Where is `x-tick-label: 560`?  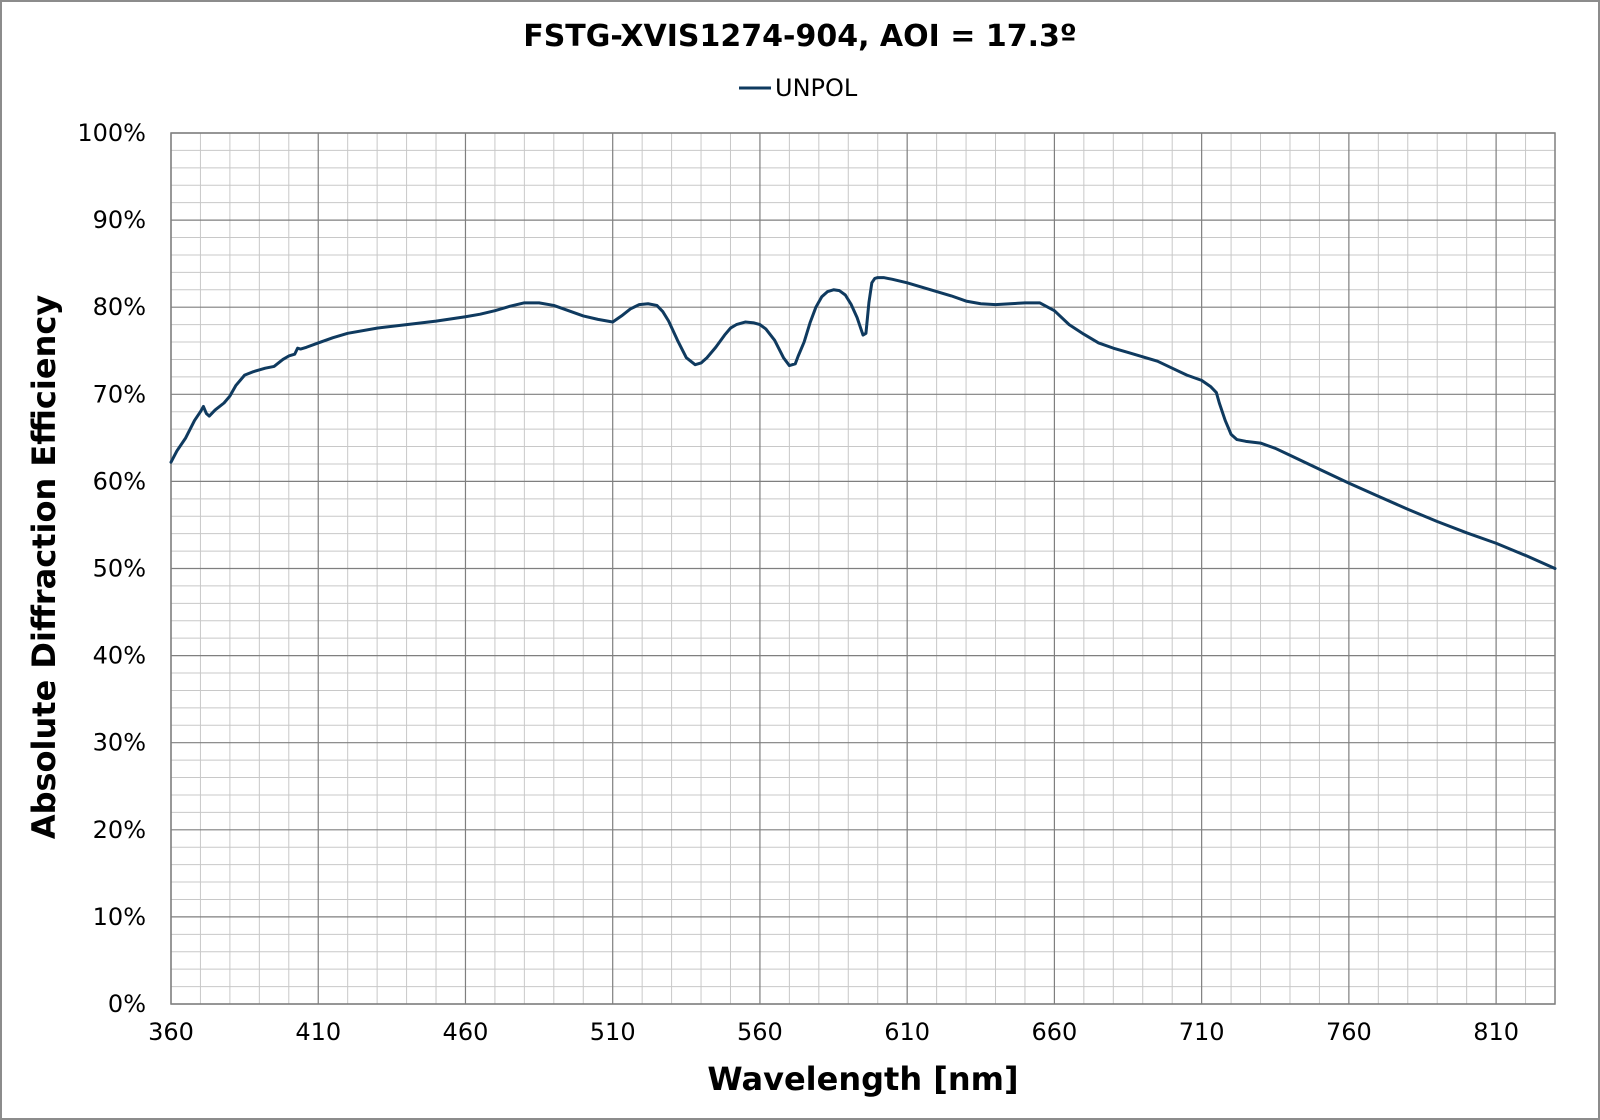
x-tick-label: 560 is located at coordinates (760, 1032).